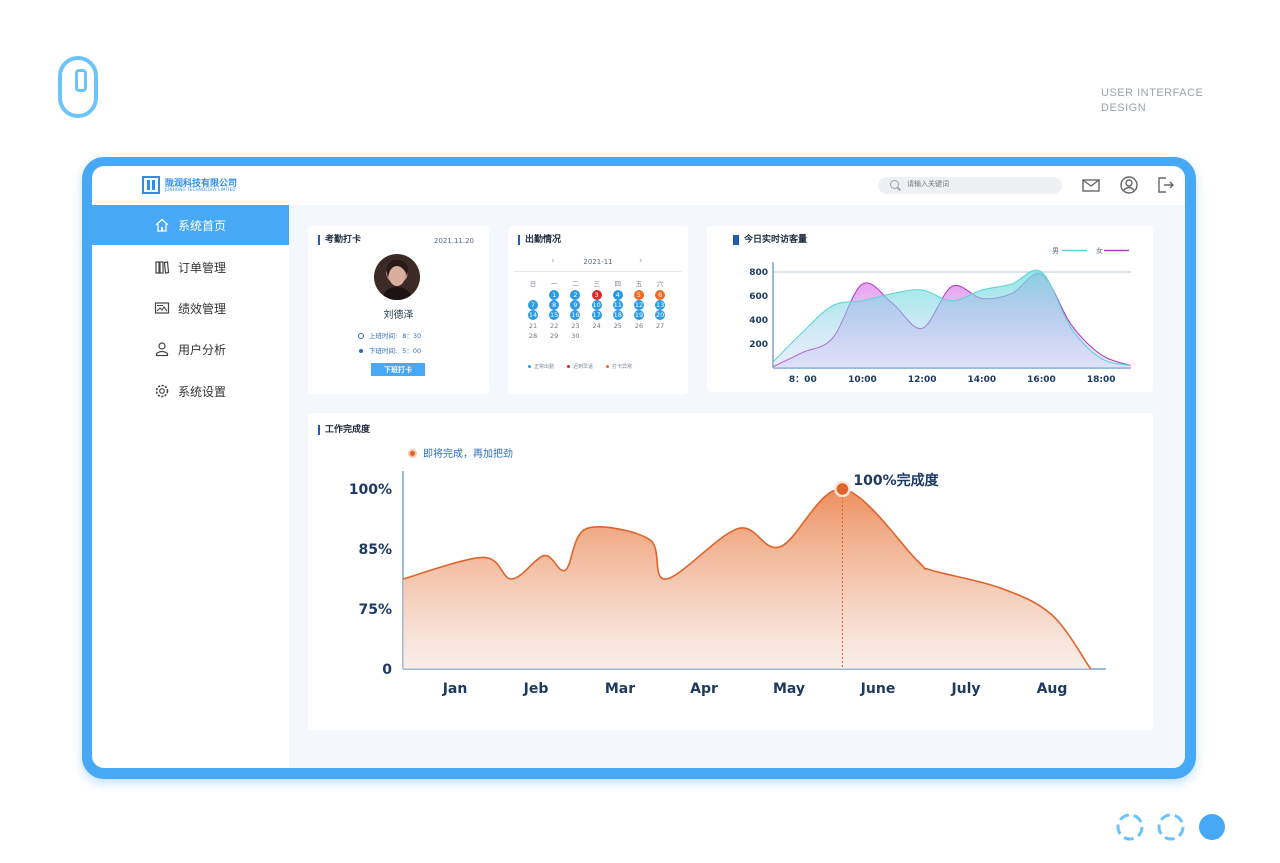 The width and height of the screenshot is (1280, 863). Describe the element at coordinates (554, 295) in the screenshot. I see `calendar-day: 1` at that location.